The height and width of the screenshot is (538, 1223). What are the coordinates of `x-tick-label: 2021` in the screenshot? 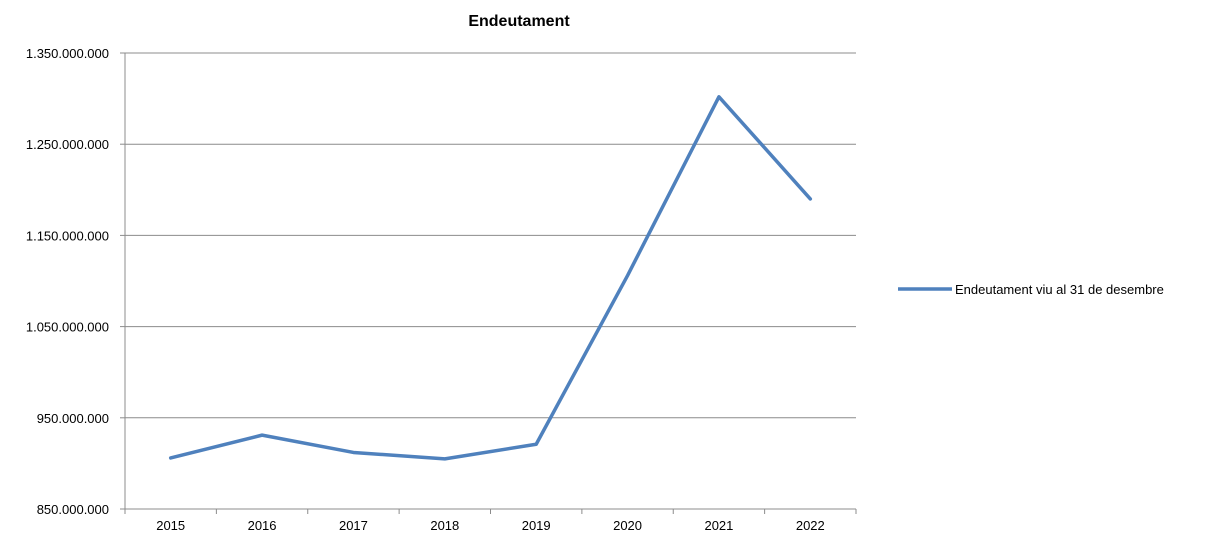 It's located at (718, 525).